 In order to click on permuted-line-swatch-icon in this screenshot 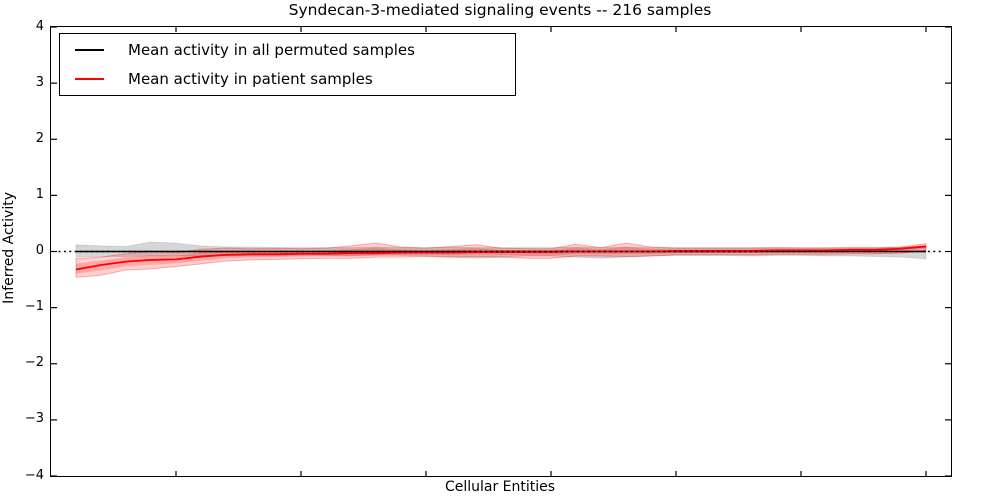, I will do `click(89, 50)`.